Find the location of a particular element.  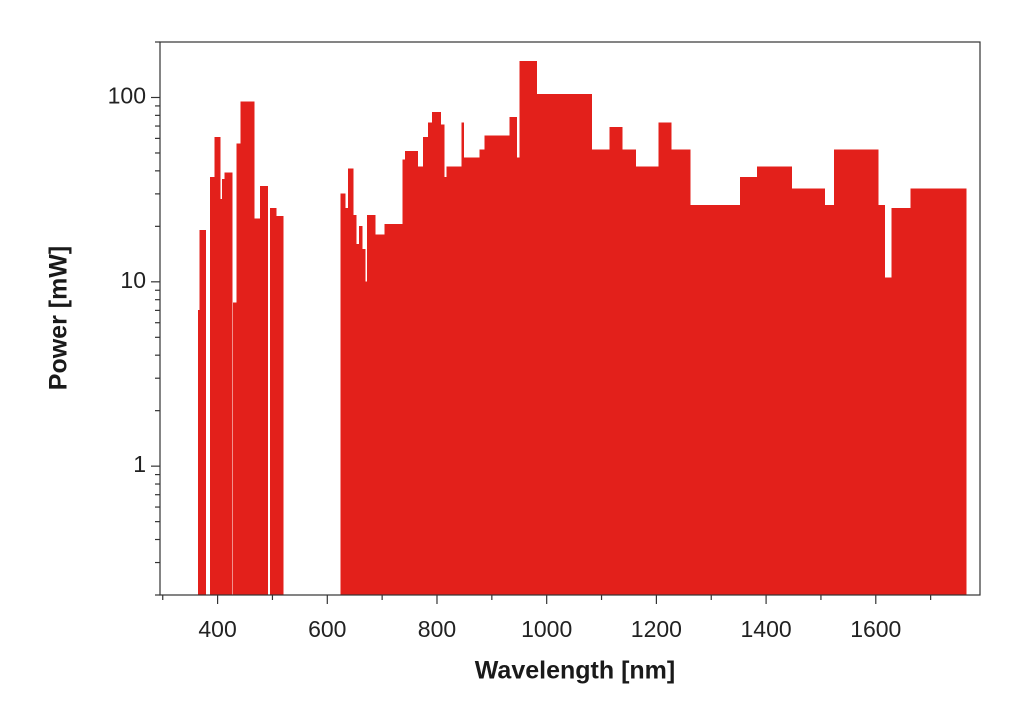

x-tick-label: 1000 is located at coordinates (546, 629).